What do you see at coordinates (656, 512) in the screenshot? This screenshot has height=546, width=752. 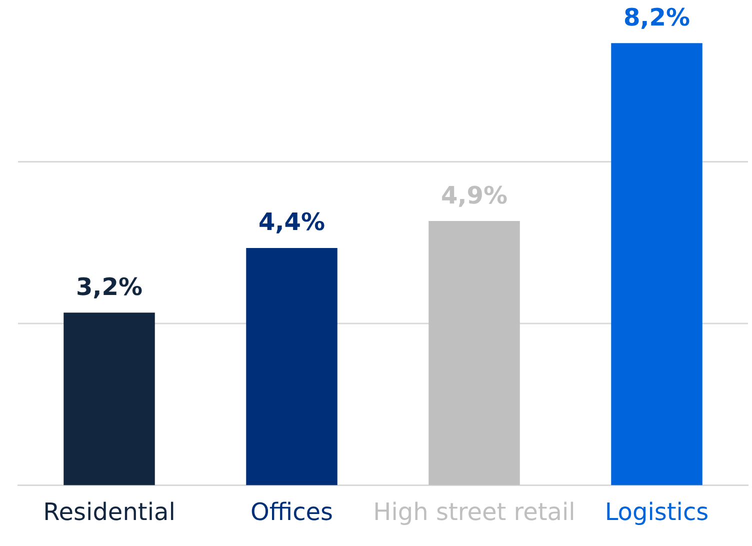 I see `x-tick-label: Logistics` at bounding box center [656, 512].